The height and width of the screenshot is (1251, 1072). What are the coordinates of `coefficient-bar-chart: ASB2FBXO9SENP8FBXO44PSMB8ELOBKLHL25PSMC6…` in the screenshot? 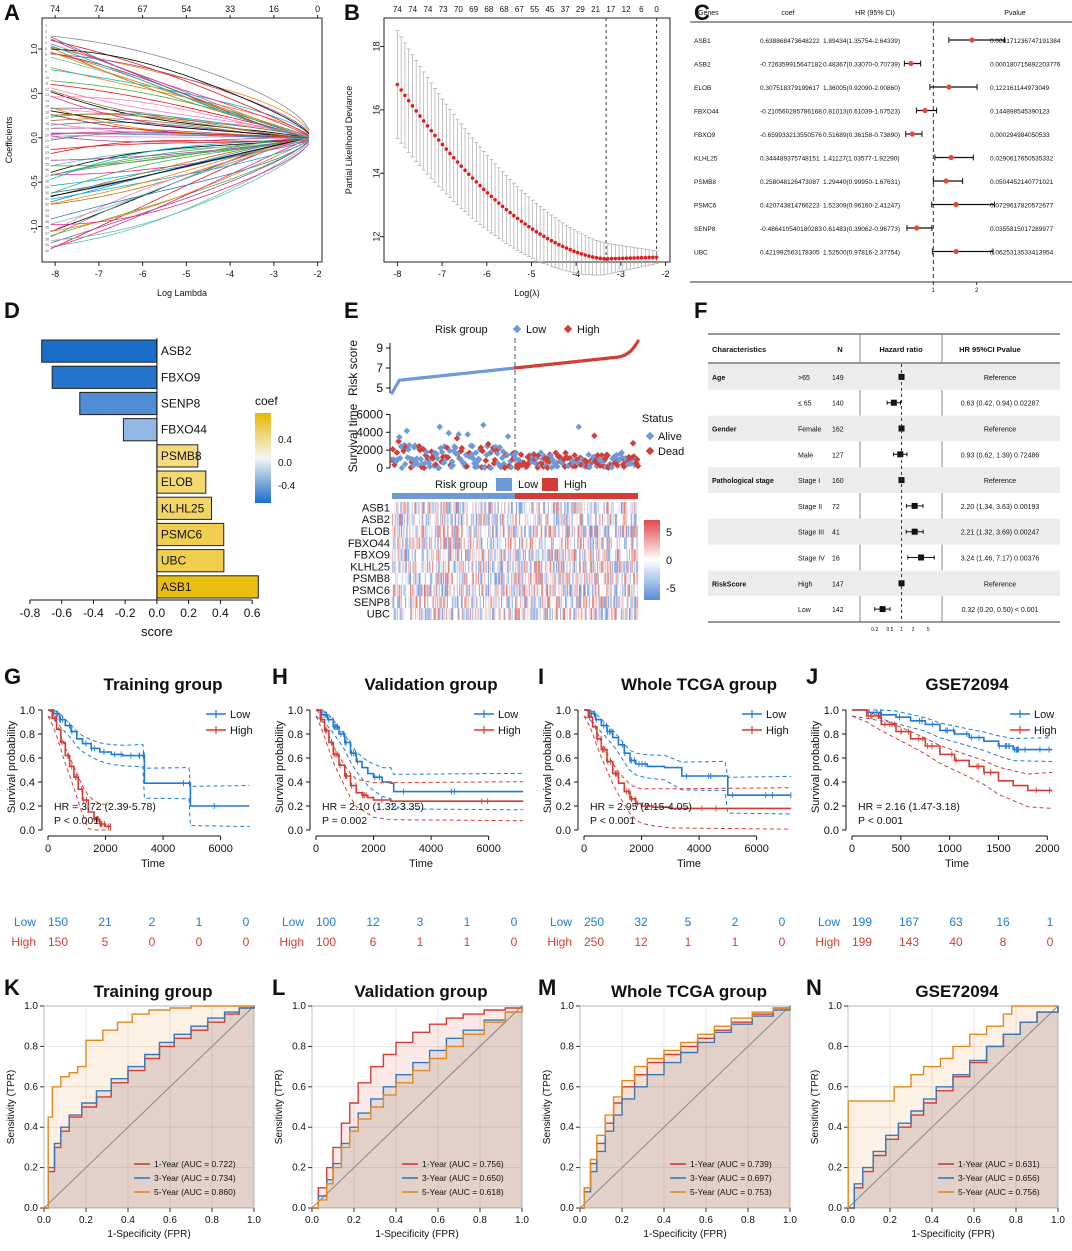 It's located at (158, 488).